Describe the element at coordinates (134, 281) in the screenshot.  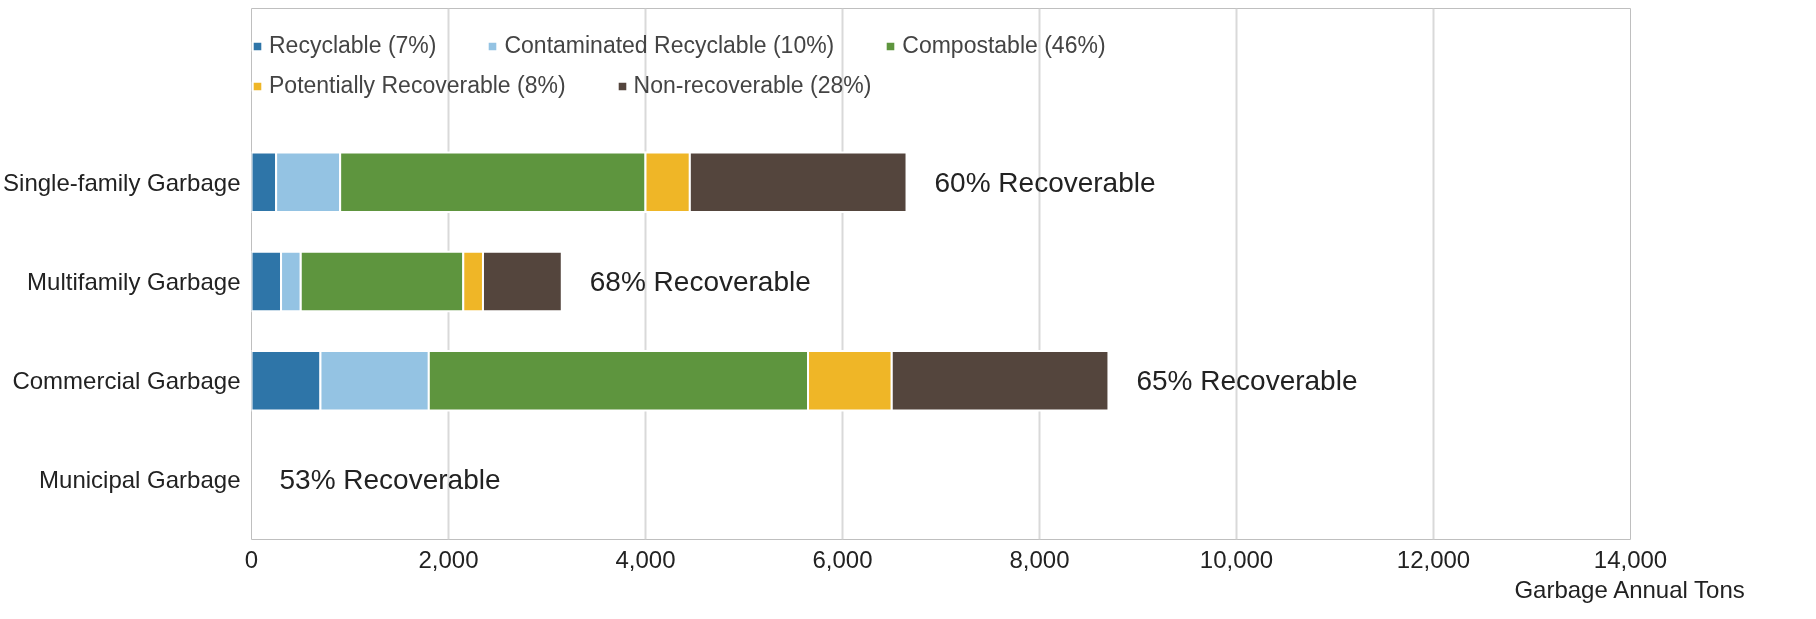
I see `y-tick-label: Multifamily Garbage` at that location.